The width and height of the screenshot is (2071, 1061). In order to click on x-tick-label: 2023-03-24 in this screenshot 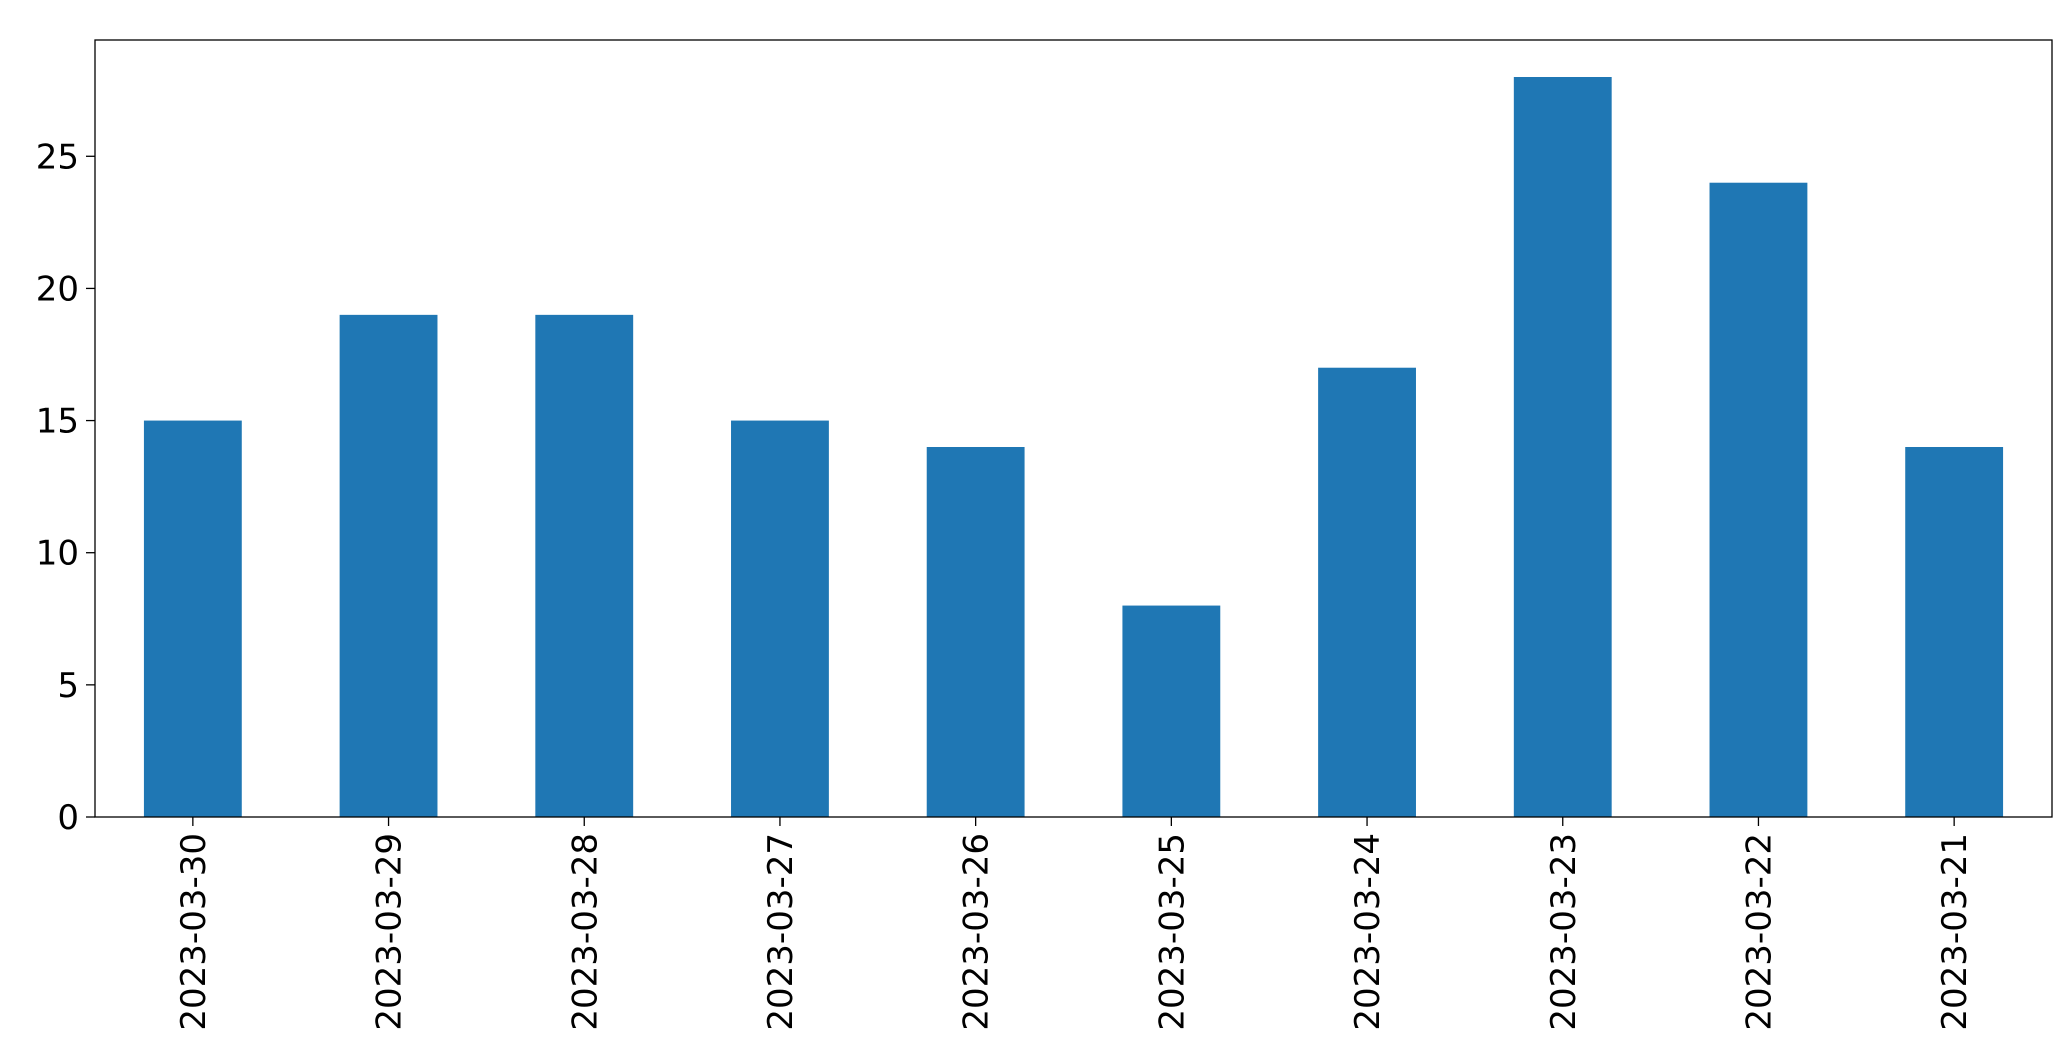, I will do `click(1368, 932)`.